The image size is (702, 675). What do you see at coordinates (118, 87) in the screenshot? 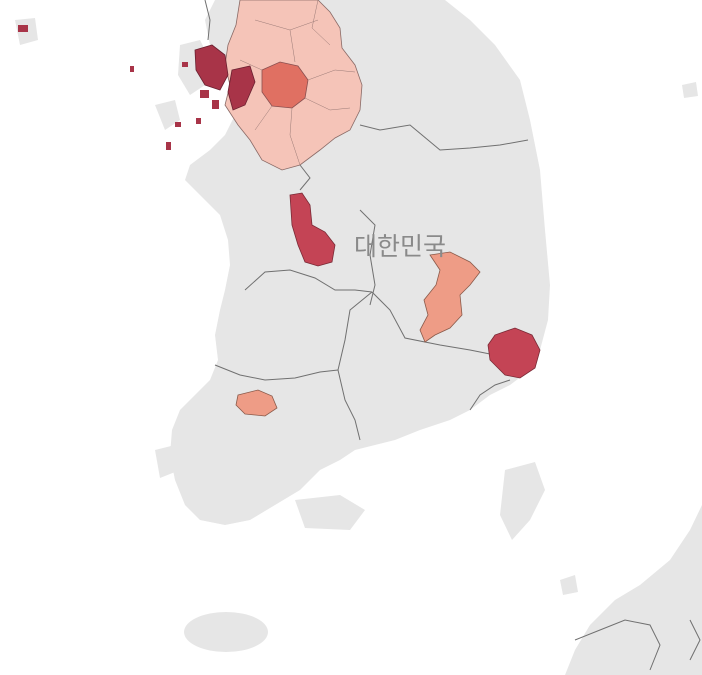
I see `incheon-islands` at bounding box center [118, 87].